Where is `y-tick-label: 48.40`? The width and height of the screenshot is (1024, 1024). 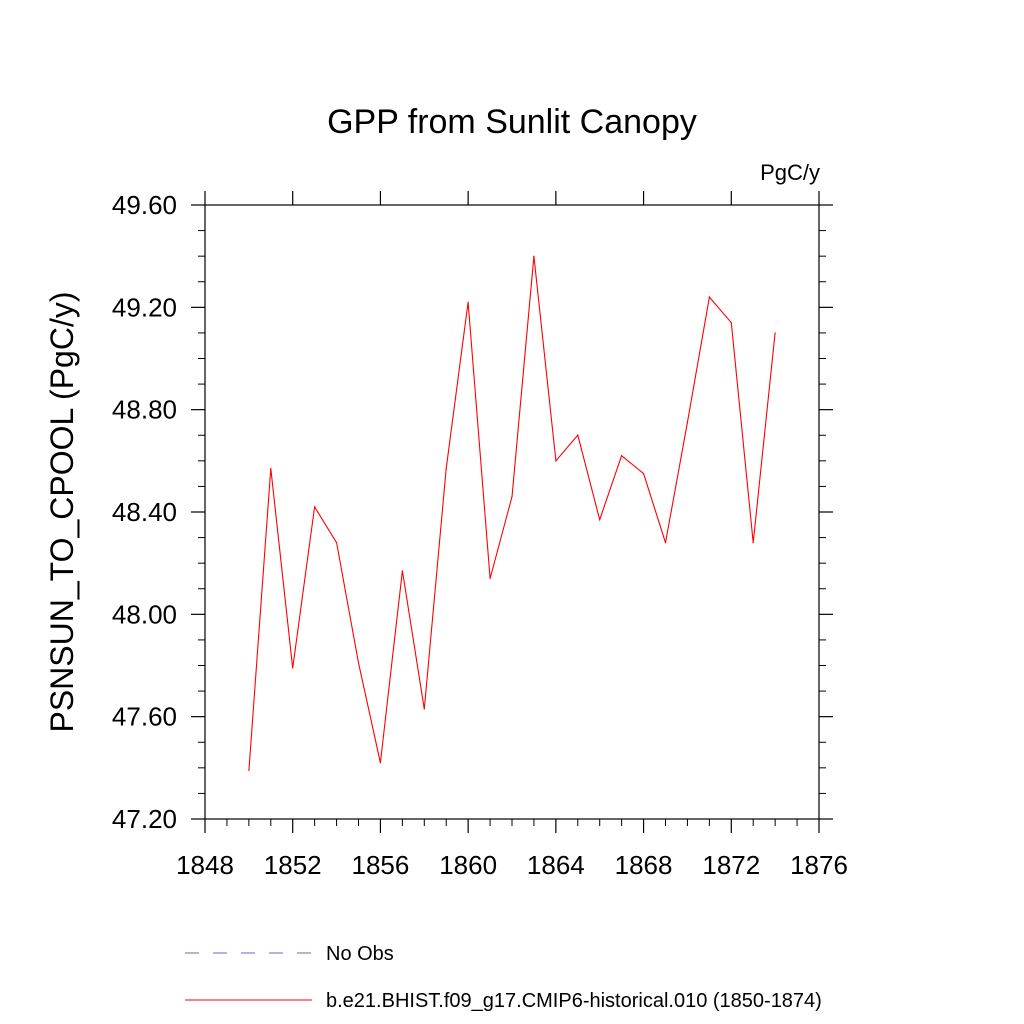 y-tick-label: 48.40 is located at coordinates (144, 512).